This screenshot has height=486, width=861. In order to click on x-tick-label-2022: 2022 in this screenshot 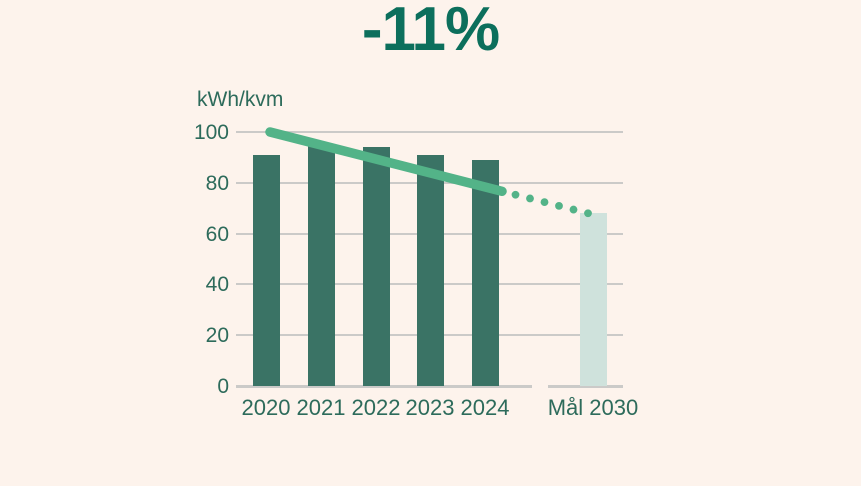, I will do `click(376, 407)`.